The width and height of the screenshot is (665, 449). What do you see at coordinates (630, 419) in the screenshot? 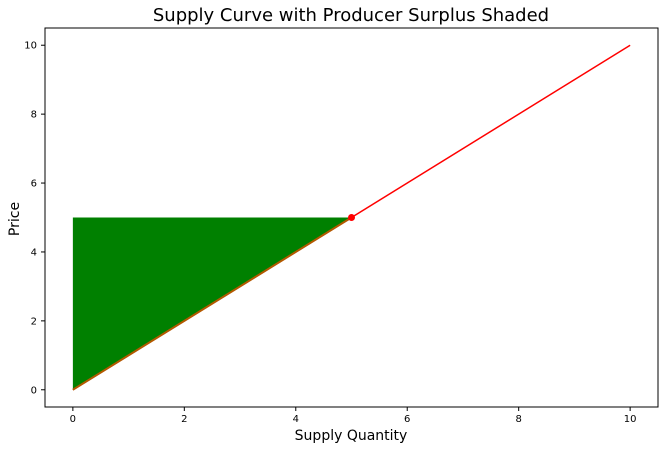
I see `x-tick-label: 10` at bounding box center [630, 419].